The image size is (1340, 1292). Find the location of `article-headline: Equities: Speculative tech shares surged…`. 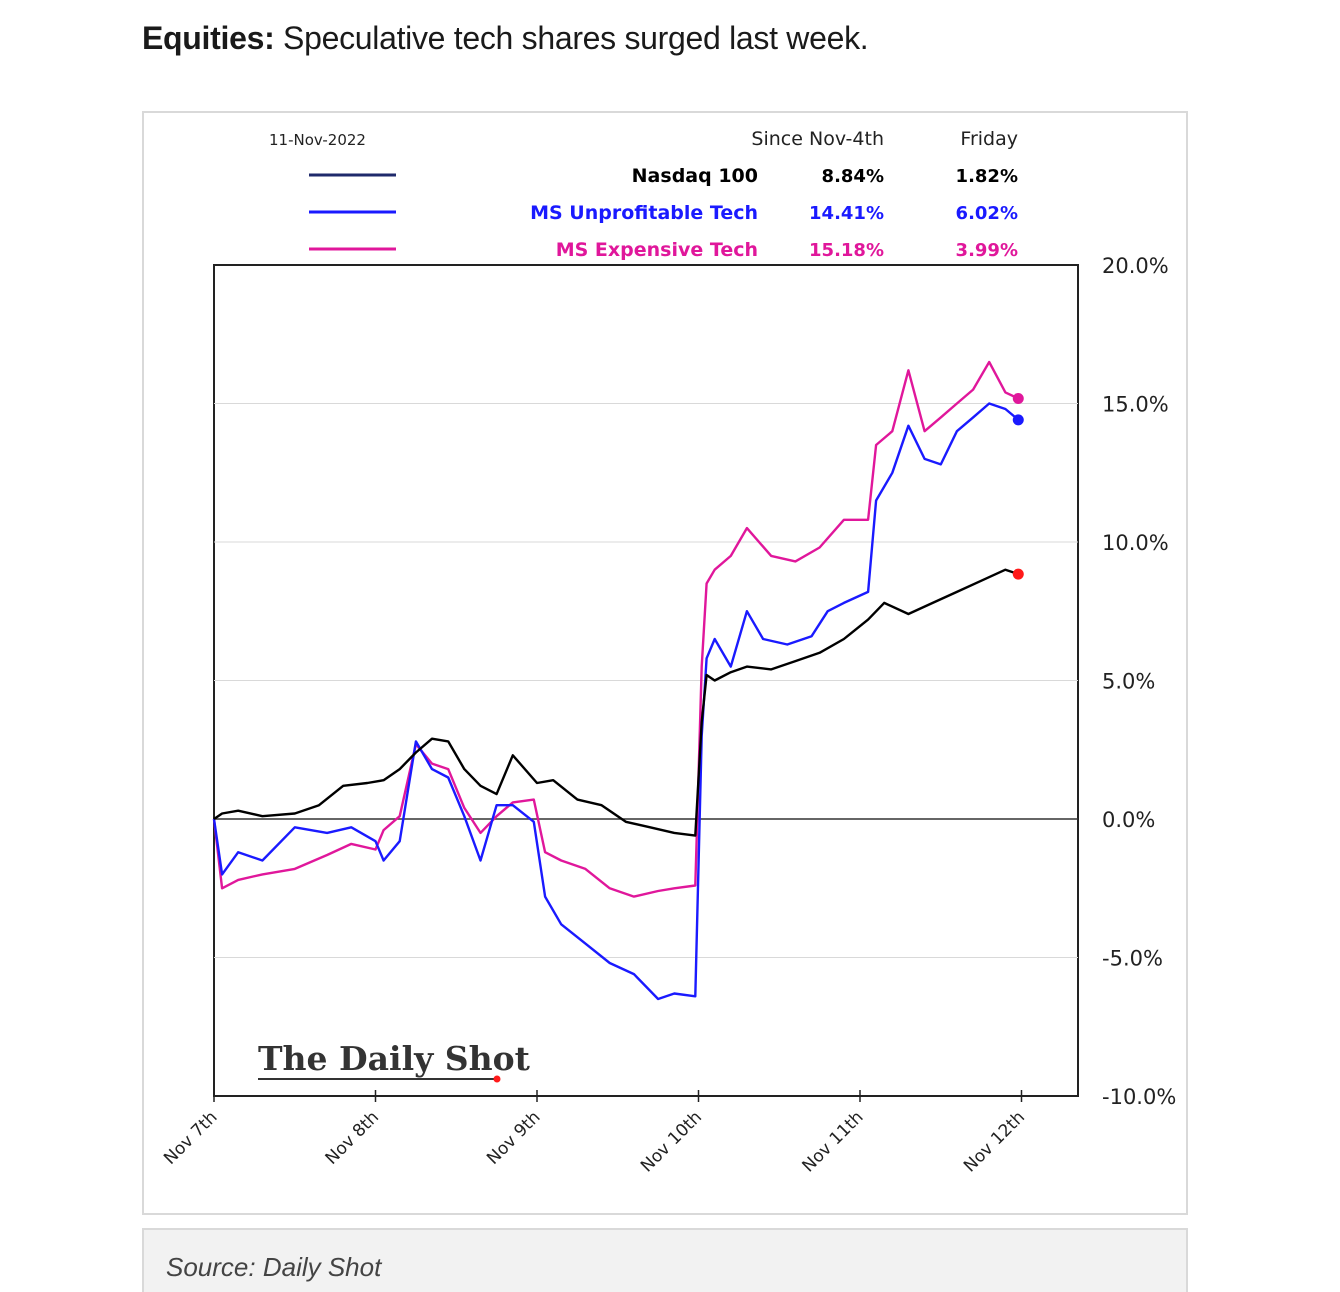

article-headline: Equities: Speculative tech shares surged… is located at coordinates (505, 38).